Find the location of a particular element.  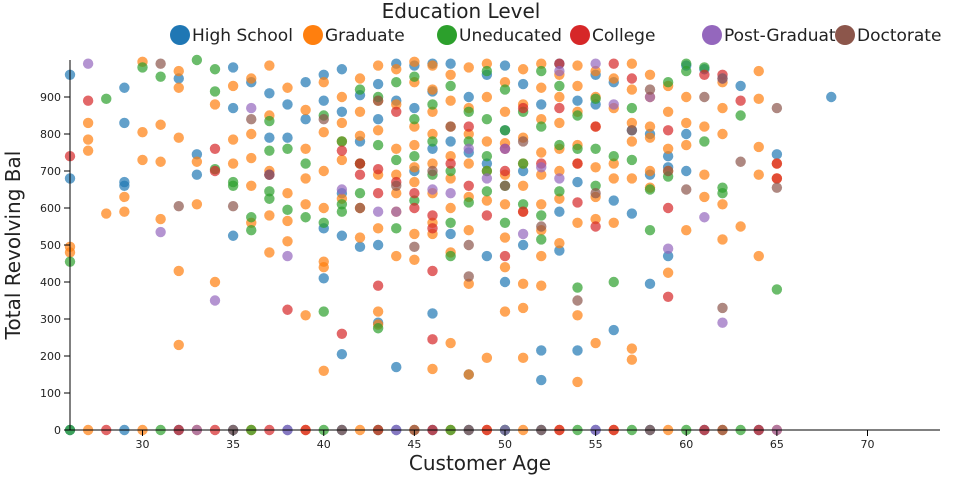

x-tick-label: 55 is located at coordinates (596, 444).